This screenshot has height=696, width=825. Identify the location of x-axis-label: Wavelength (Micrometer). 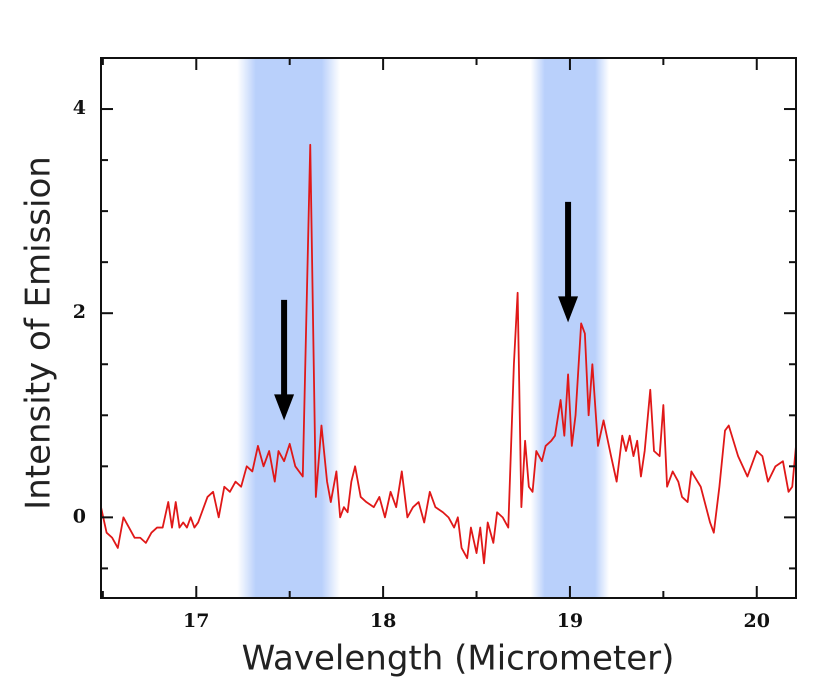
(458, 659).